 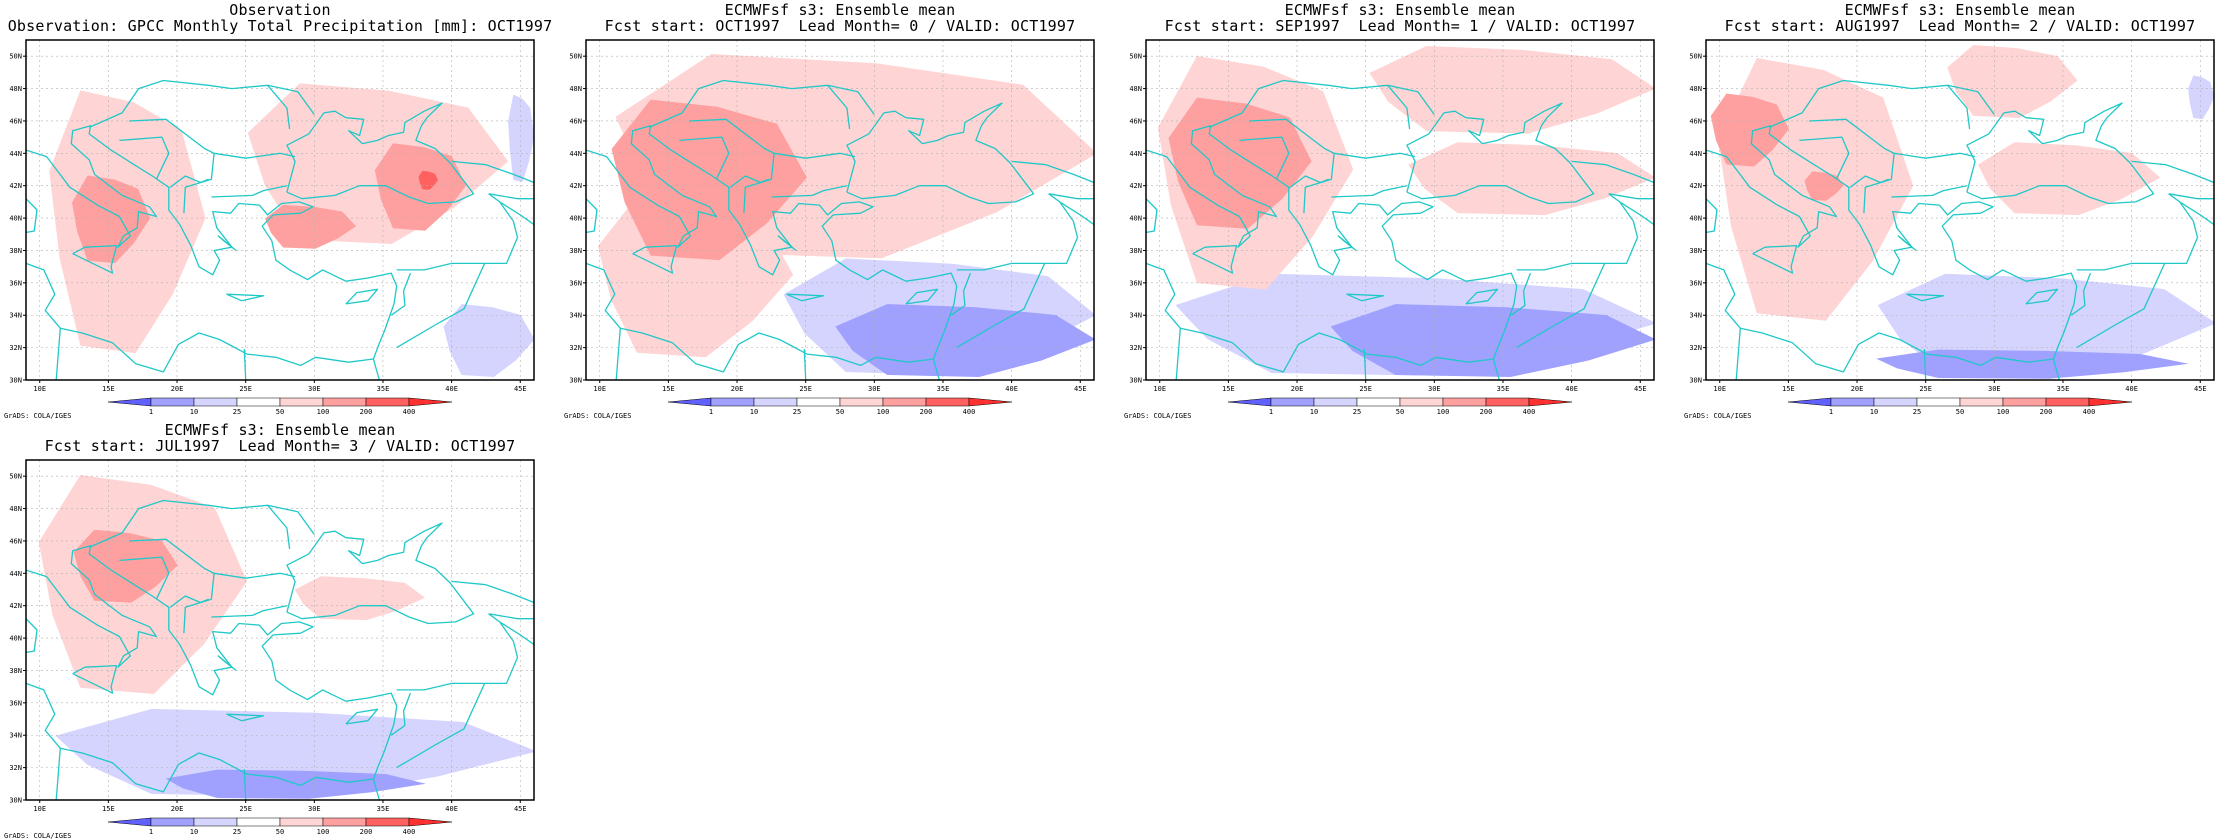 What do you see at coordinates (383, 389) in the screenshot?
I see `lon-tick-label: 35E` at bounding box center [383, 389].